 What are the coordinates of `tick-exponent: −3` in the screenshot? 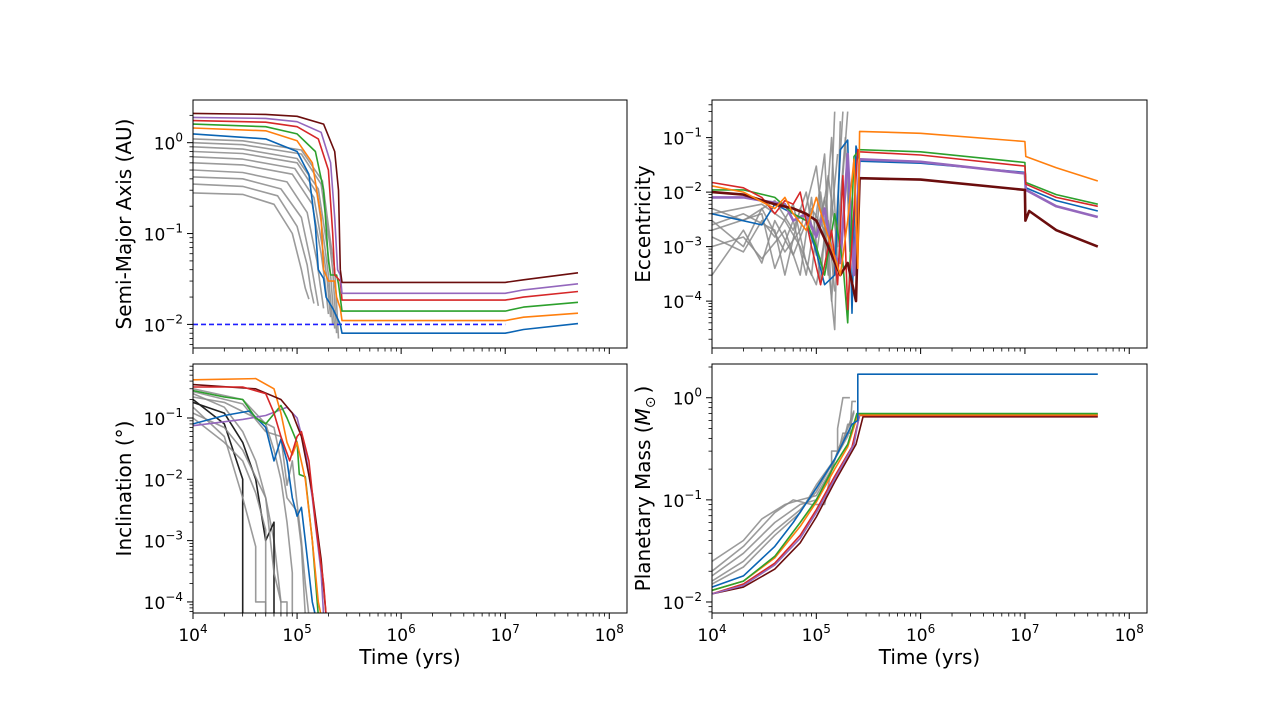 It's located at (174, 536).